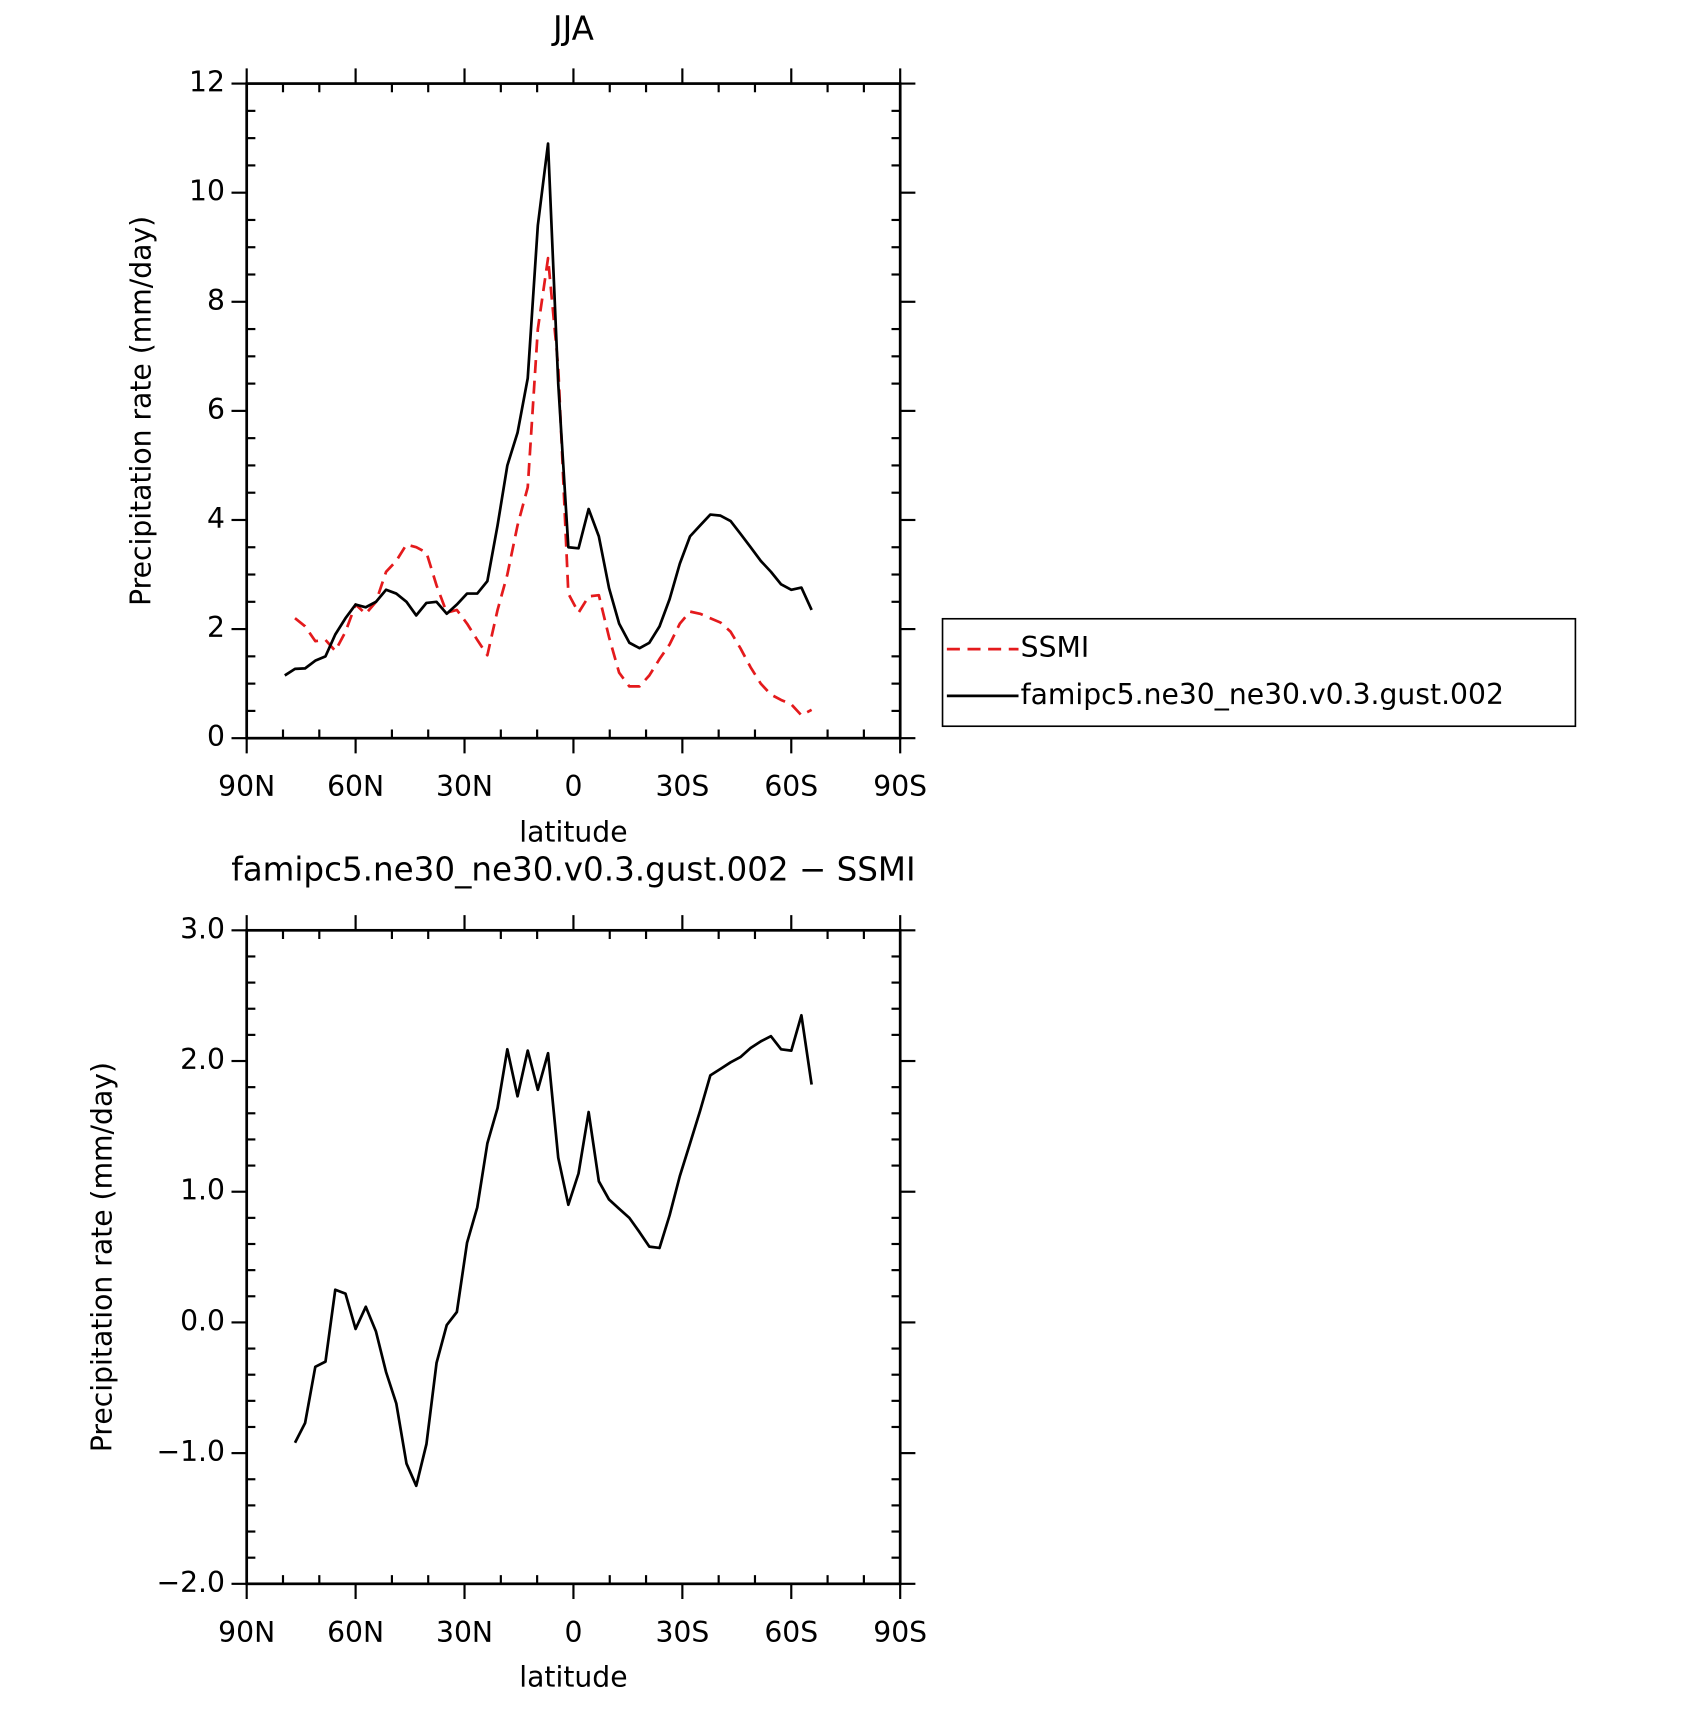  I want to click on y-tick-label: 0.0, so click(202, 1320).